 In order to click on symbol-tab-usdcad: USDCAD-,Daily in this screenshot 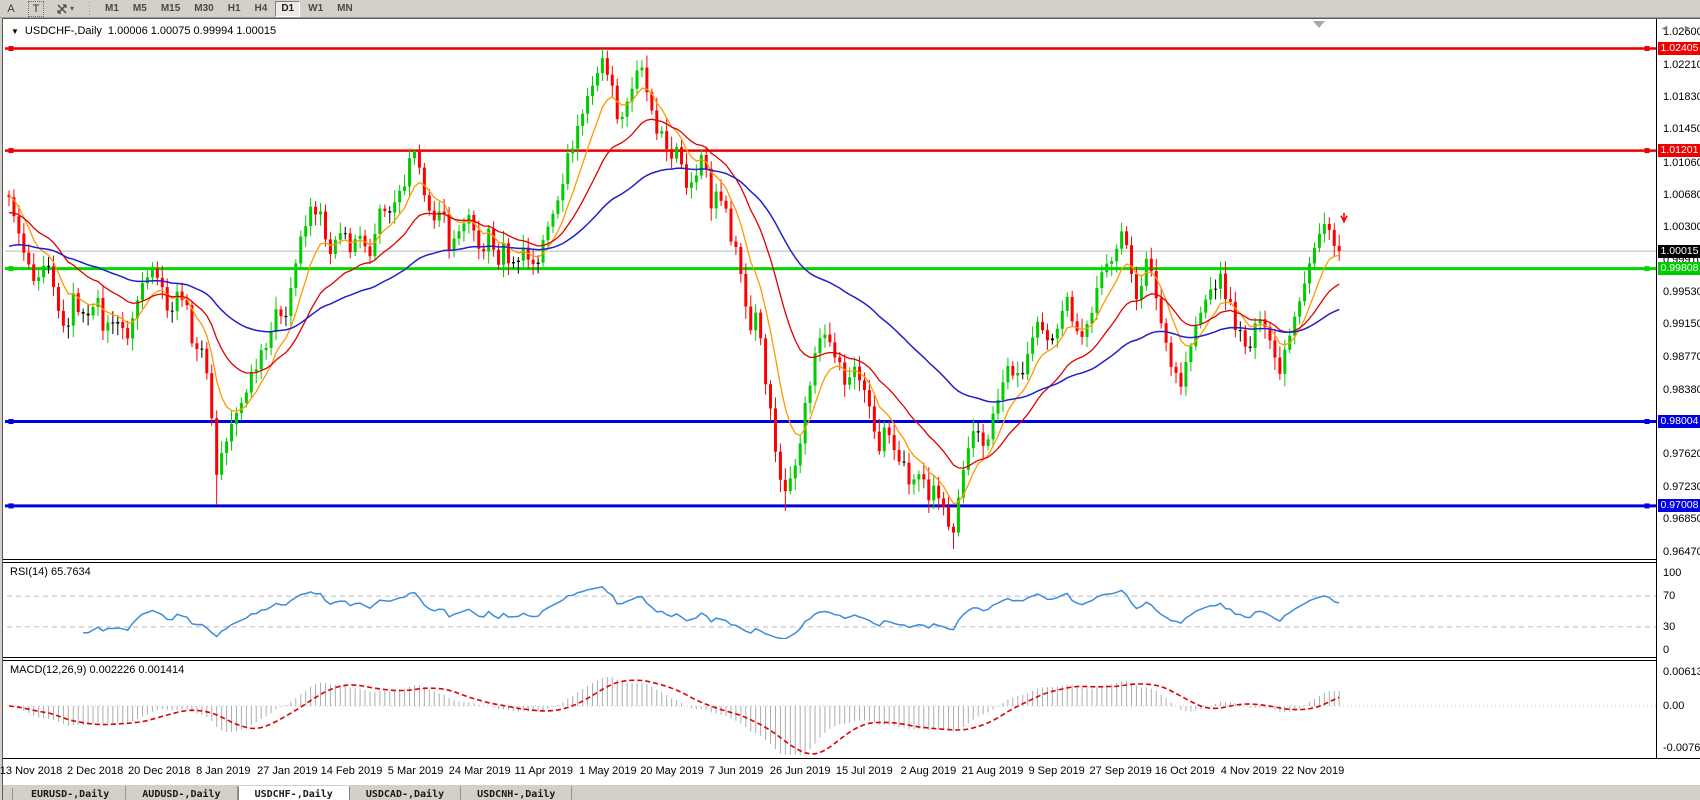, I will do `click(406, 793)`.